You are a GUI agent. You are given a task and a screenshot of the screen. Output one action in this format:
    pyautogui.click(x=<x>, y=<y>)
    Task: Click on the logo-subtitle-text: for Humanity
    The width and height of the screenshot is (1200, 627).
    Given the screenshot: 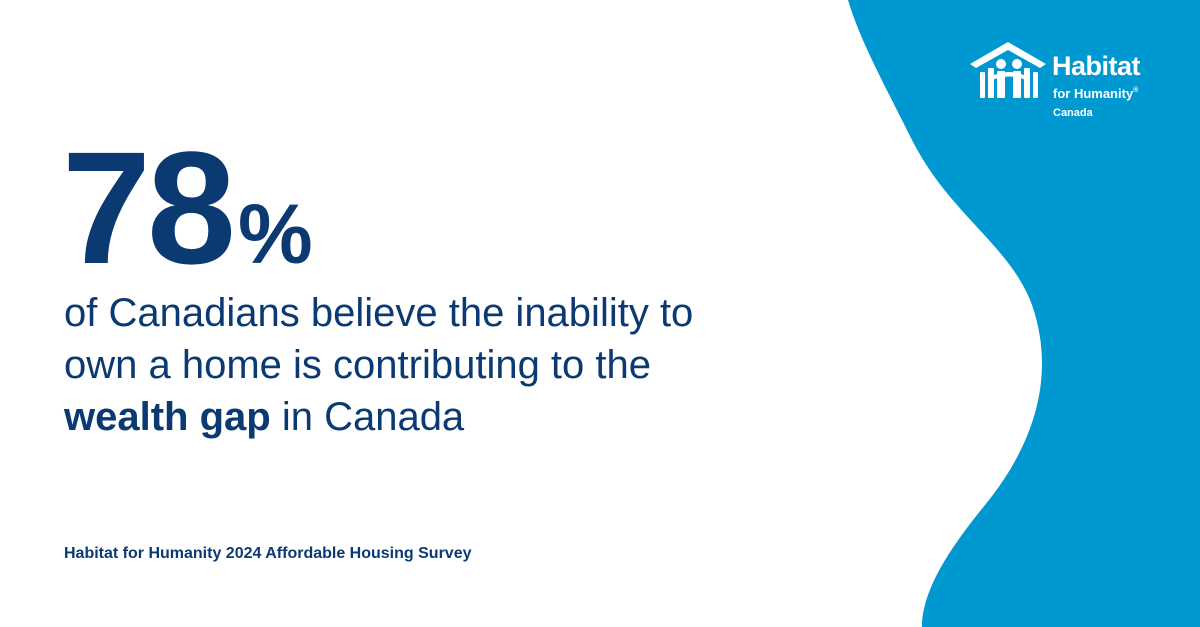 What is the action you would take?
    pyautogui.click(x=1093, y=93)
    